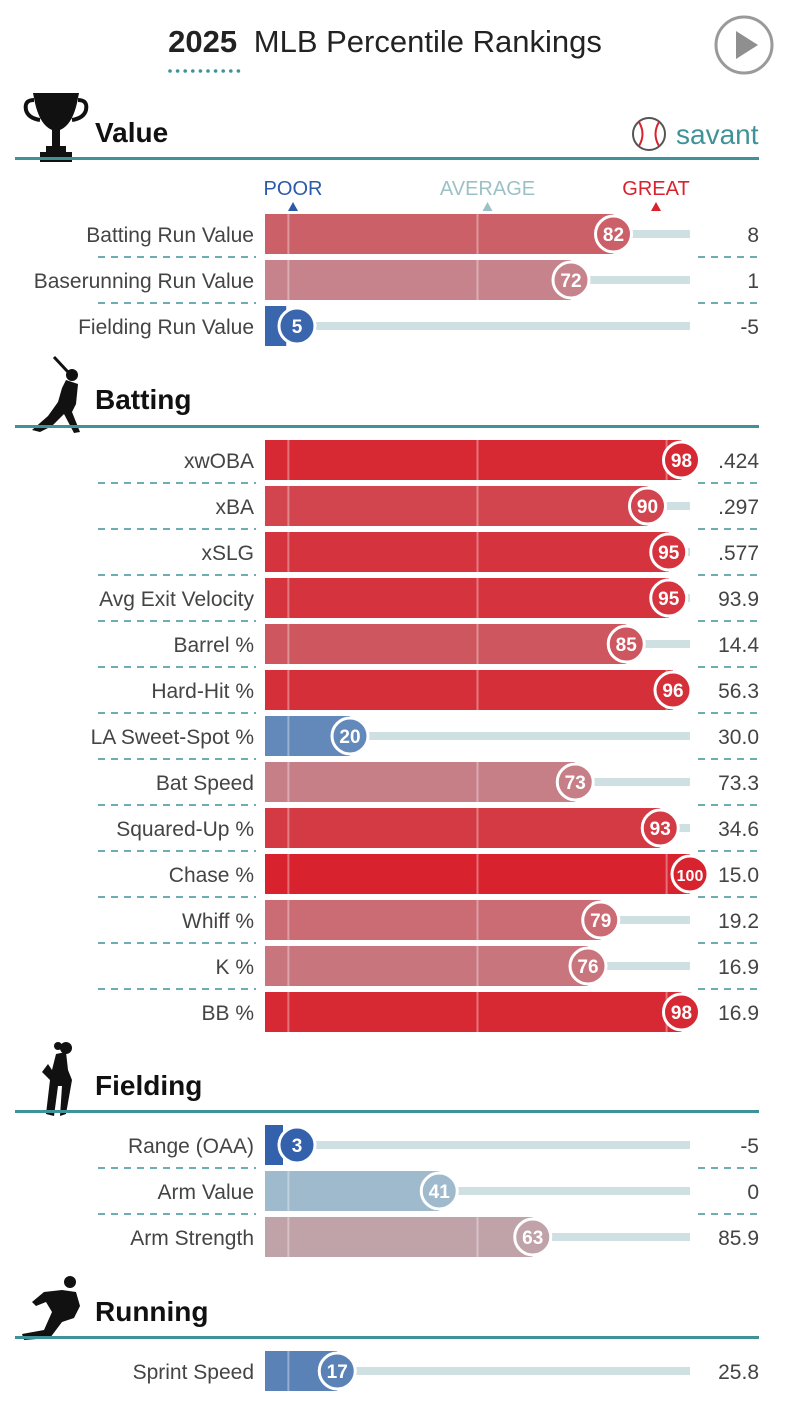 The width and height of the screenshot is (785, 1420). Describe the element at coordinates (649, 134) in the screenshot. I see `baseball-icon` at that location.